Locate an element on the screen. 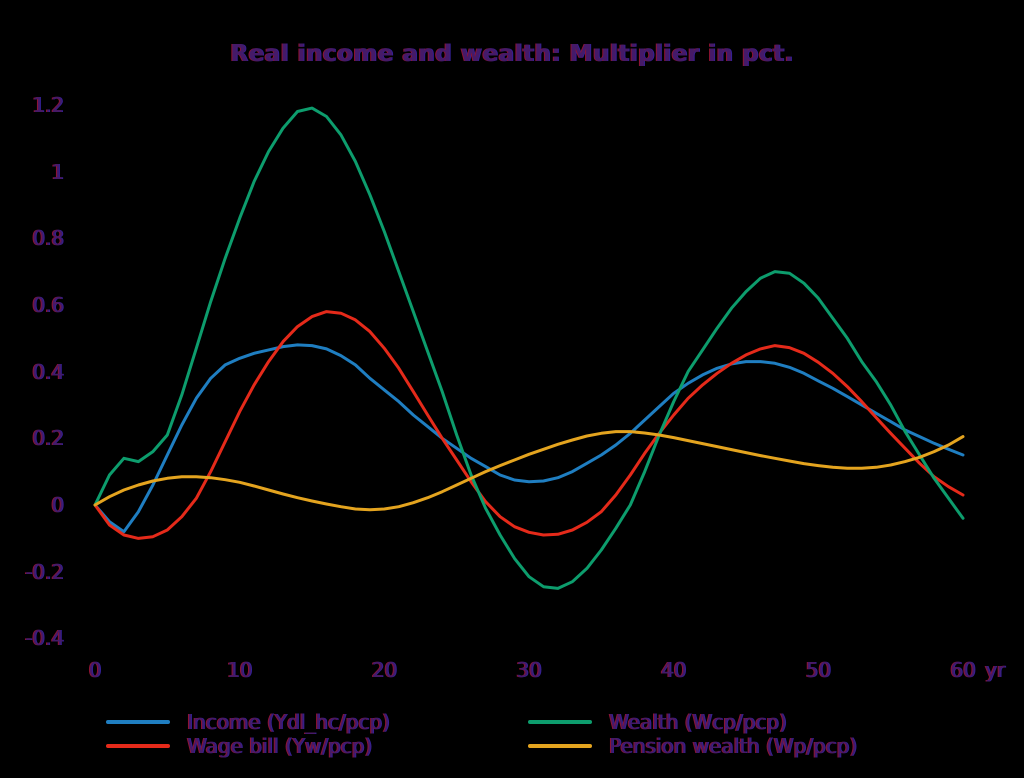  x-tick-label: 40 is located at coordinates (673, 670).